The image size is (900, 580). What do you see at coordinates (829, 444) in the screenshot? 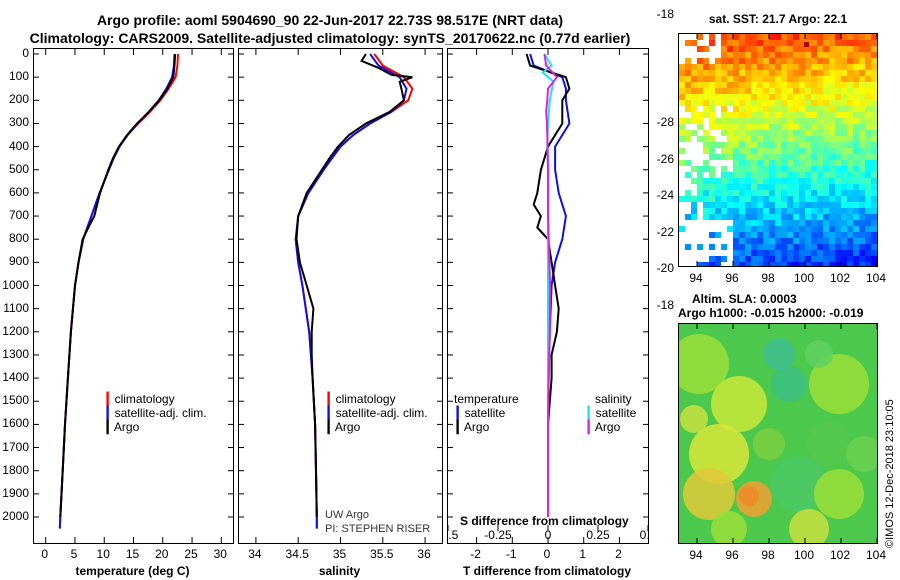
I see `sla-blob` at bounding box center [829, 444].